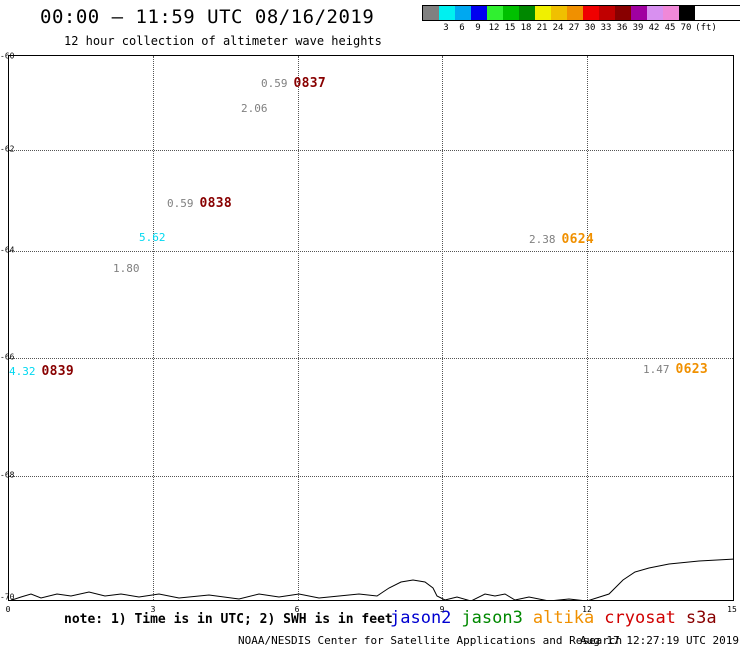 This screenshot has width=740, height=650. What do you see at coordinates (574, 28) in the screenshot?
I see `legend-label: 27` at bounding box center [574, 28].